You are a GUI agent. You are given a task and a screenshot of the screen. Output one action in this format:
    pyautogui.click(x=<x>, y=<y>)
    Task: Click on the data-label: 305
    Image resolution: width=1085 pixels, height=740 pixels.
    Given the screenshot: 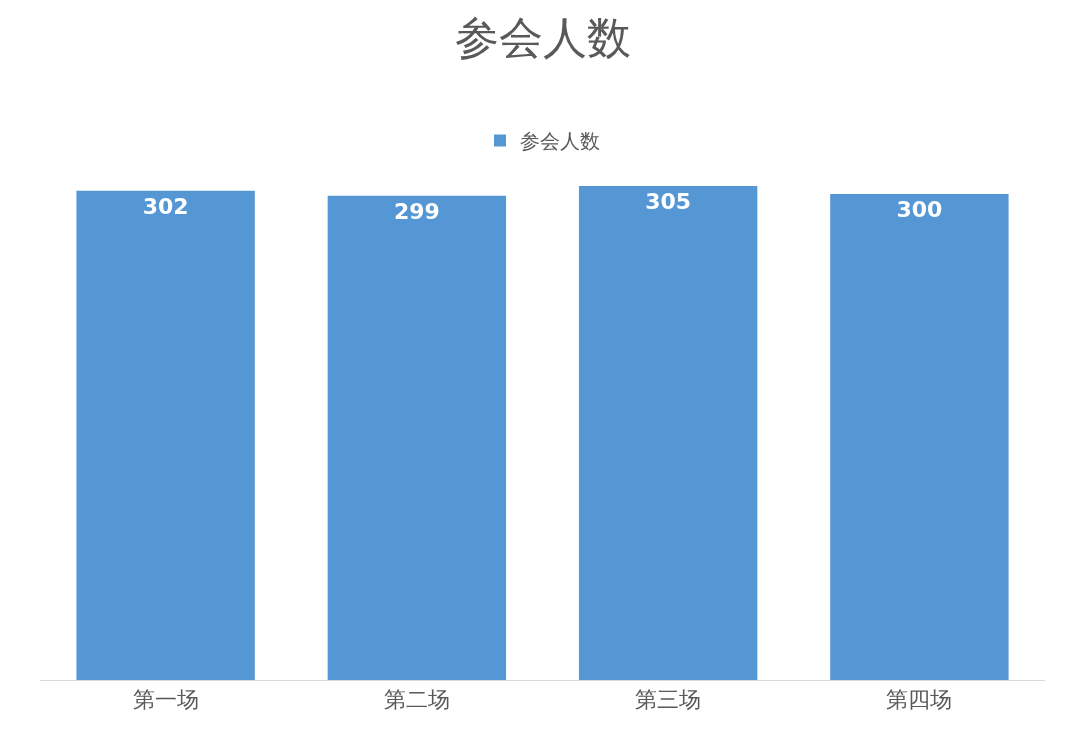 What is the action you would take?
    pyautogui.click(x=668, y=201)
    